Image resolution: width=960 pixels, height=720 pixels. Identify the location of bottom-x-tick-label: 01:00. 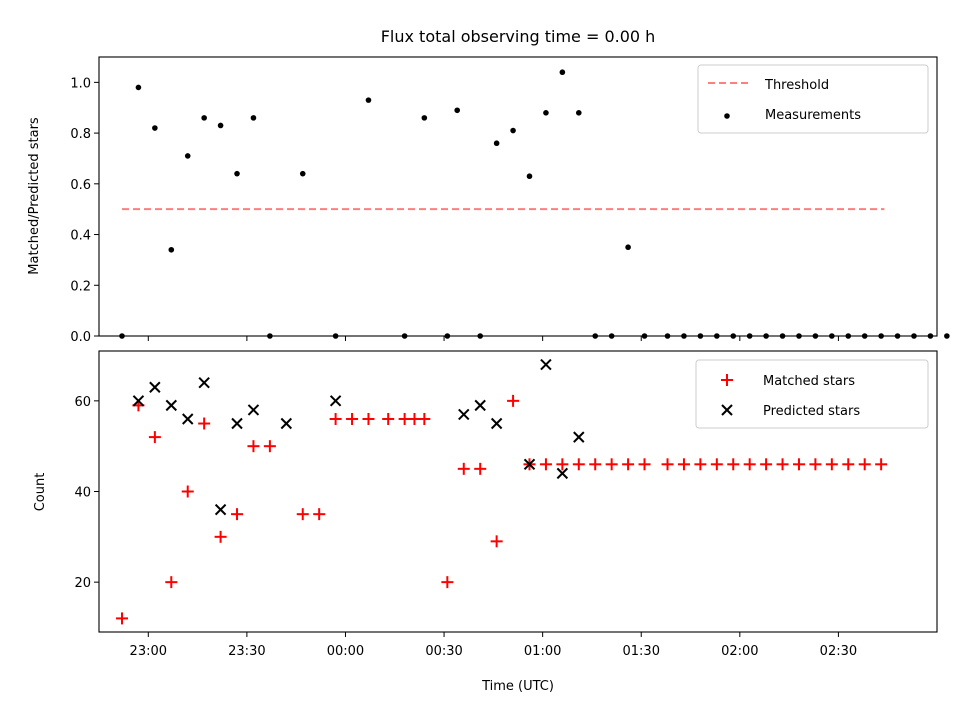
(542, 651).